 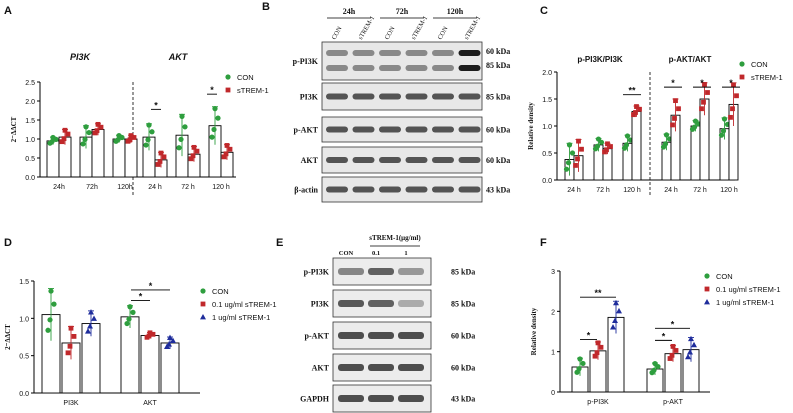 What do you see at coordinates (498, 65) in the screenshot?
I see `blot-b-kda-label: 85 kDa` at bounding box center [498, 65].